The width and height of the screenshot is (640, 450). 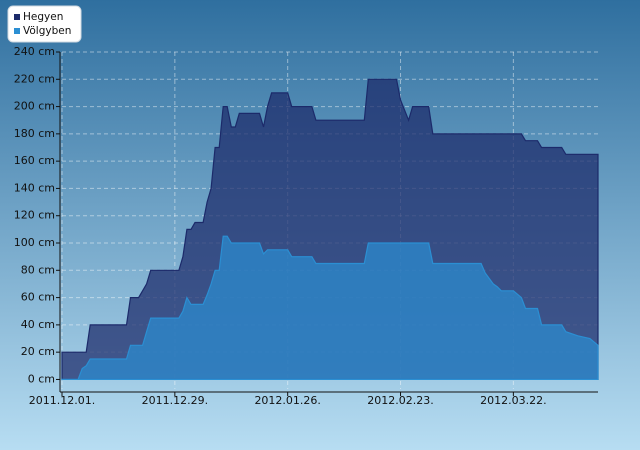 What do you see at coordinates (34, 51) in the screenshot?
I see `y-tick-label: 240 cm` at bounding box center [34, 51].